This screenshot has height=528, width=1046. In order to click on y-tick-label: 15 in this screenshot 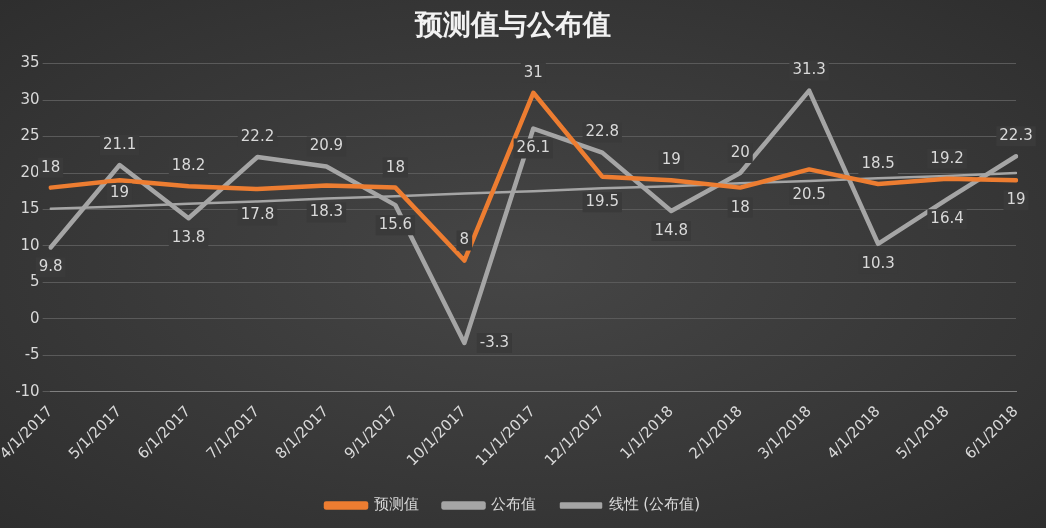, I will do `click(30, 208)`.